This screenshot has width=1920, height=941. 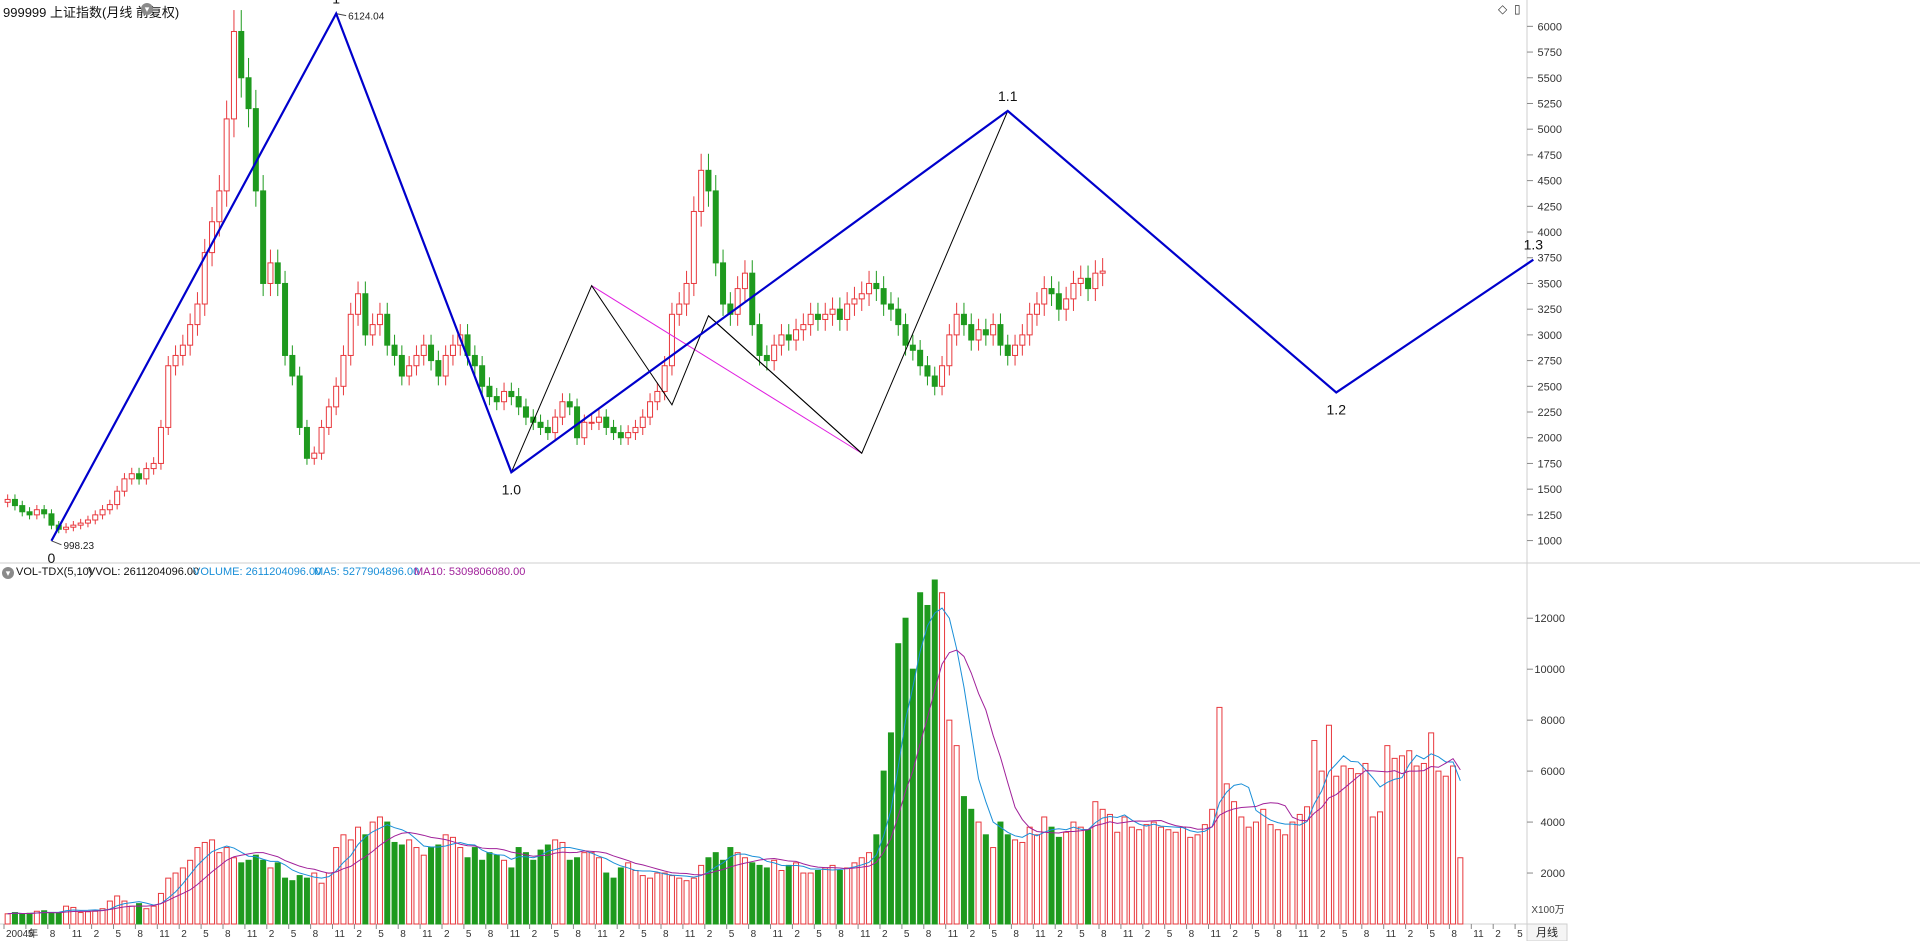 What do you see at coordinates (1503, 9) in the screenshot?
I see `diamond-icon: ◇` at bounding box center [1503, 9].